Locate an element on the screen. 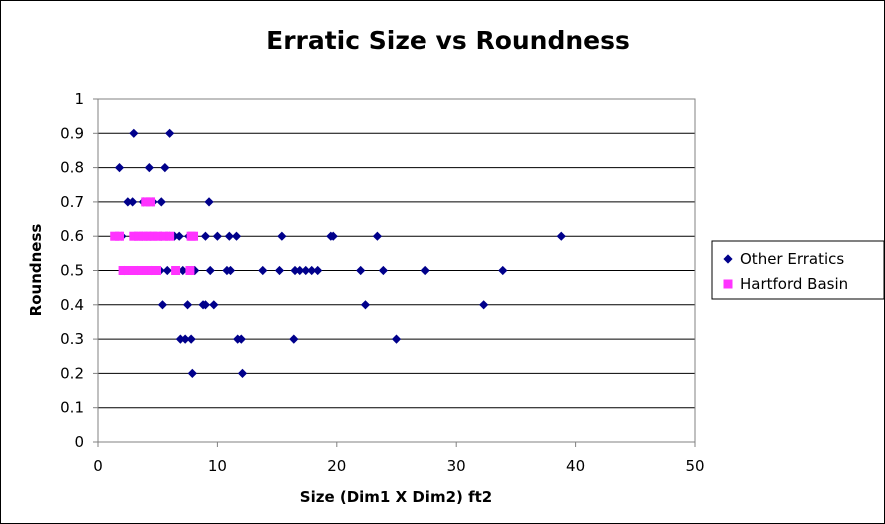 The width and height of the screenshot is (885, 524). y-tick-label: 0.2 is located at coordinates (72, 373).